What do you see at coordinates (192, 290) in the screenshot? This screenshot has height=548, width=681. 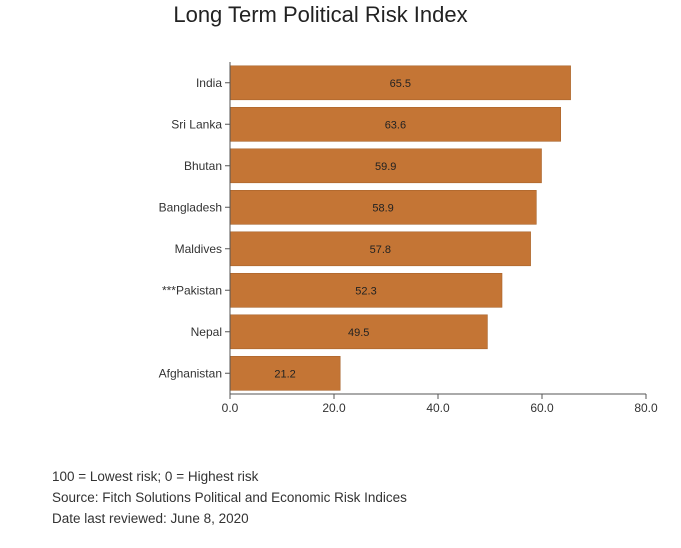 I see `category-label: ***Pakistan` at bounding box center [192, 290].